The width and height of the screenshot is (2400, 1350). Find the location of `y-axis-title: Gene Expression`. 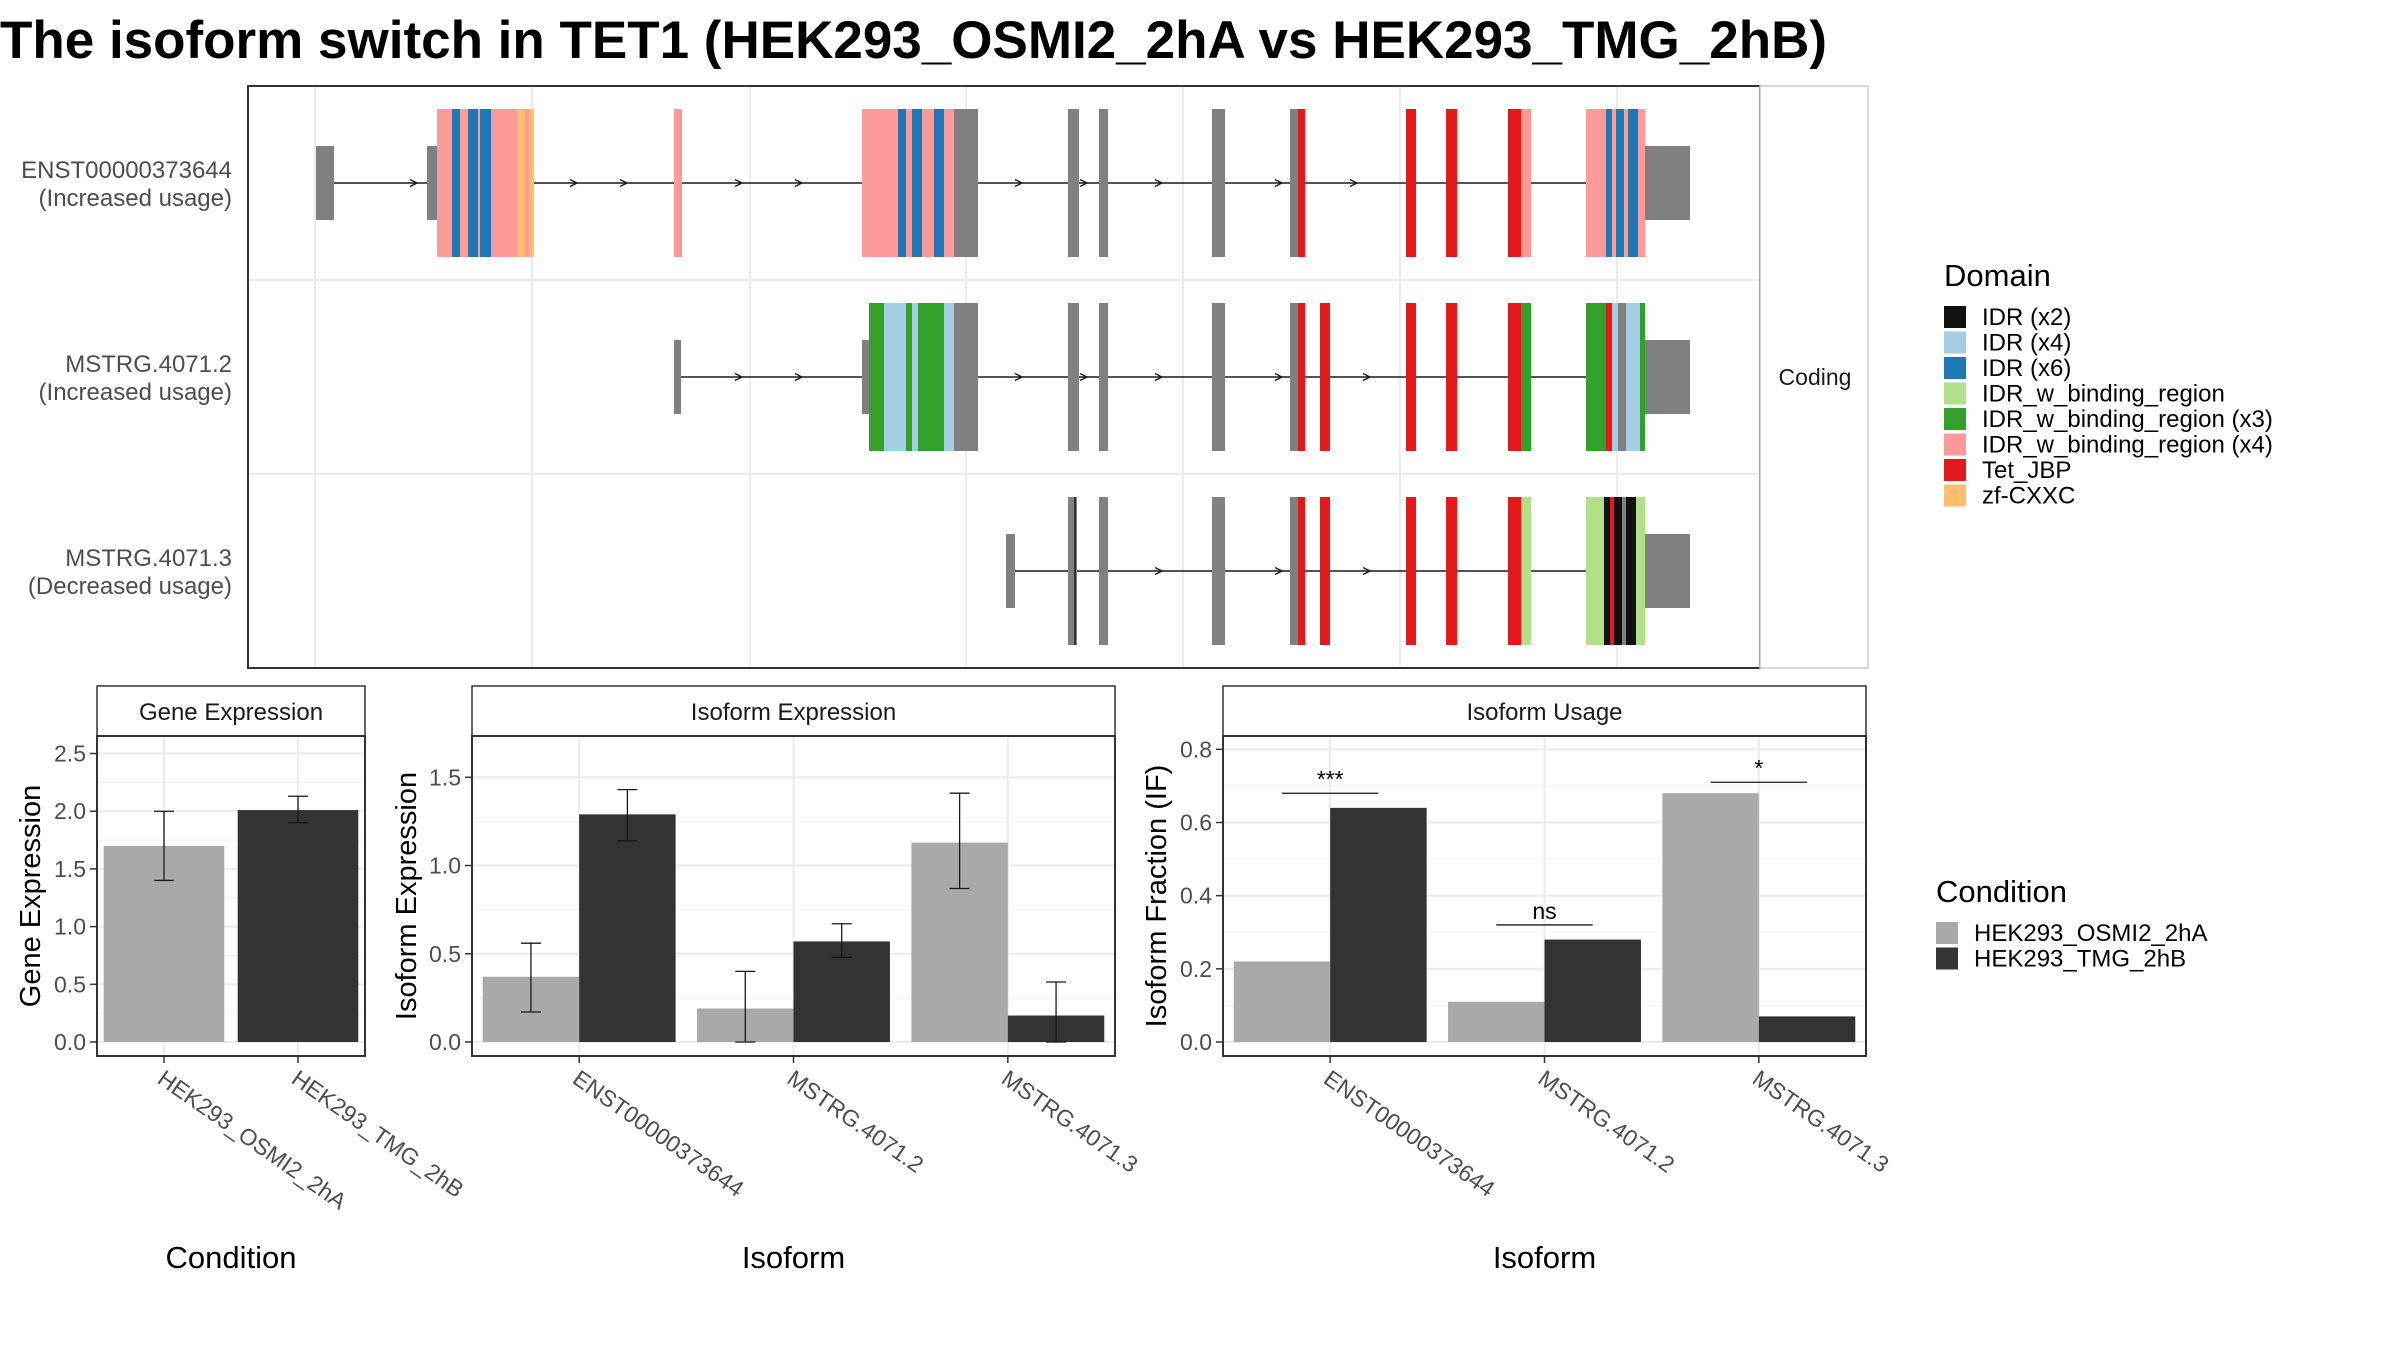

y-axis-title: Gene Expression is located at coordinates (31, 896).